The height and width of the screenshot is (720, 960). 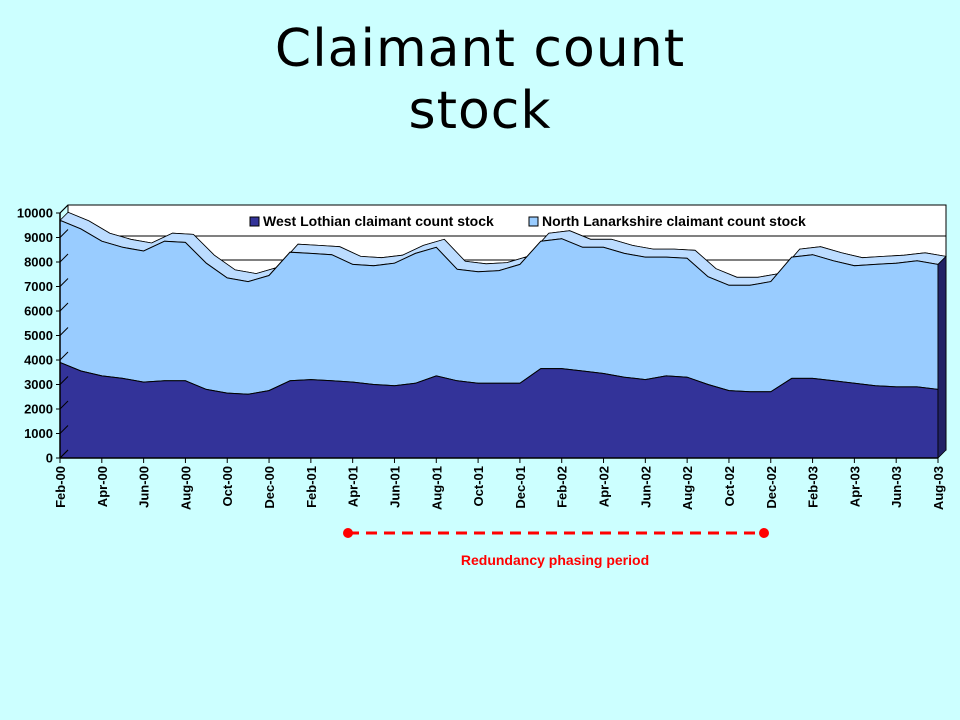 I want to click on y-tick-label: 9000, so click(x=38, y=237).